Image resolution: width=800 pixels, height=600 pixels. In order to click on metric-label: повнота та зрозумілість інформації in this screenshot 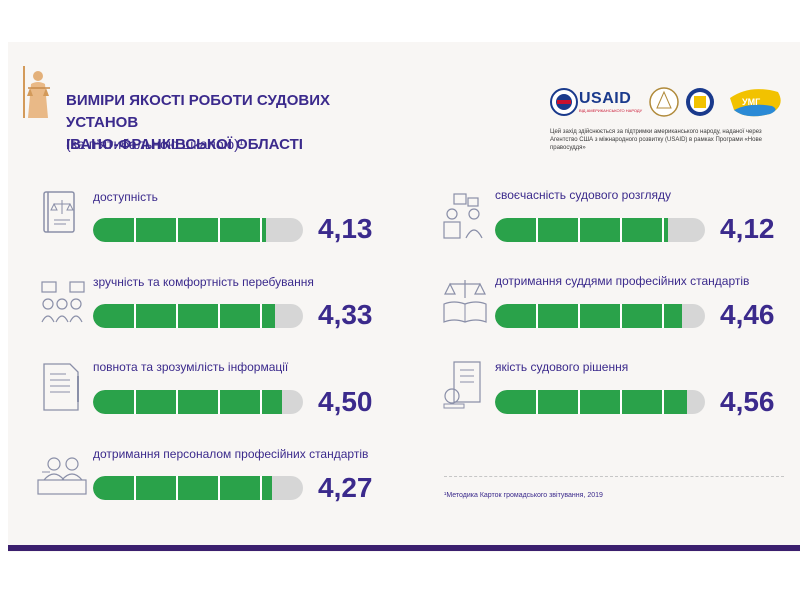, I will do `click(191, 367)`.